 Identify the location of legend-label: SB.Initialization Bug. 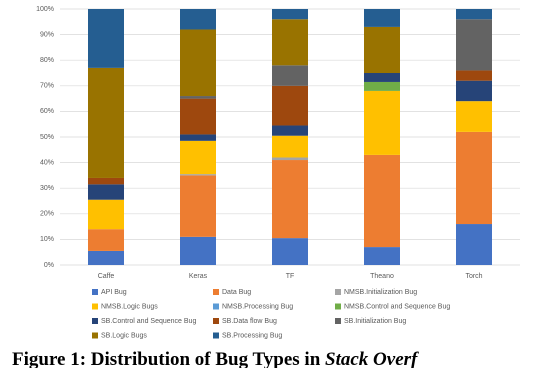
(375, 321).